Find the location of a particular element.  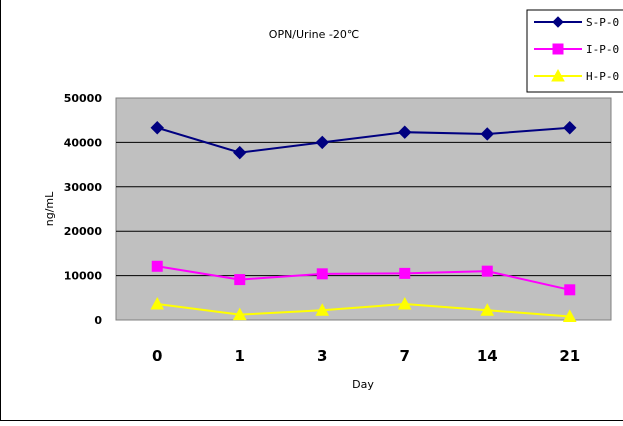

legend-label: S-P-0 is located at coordinates (602, 22).